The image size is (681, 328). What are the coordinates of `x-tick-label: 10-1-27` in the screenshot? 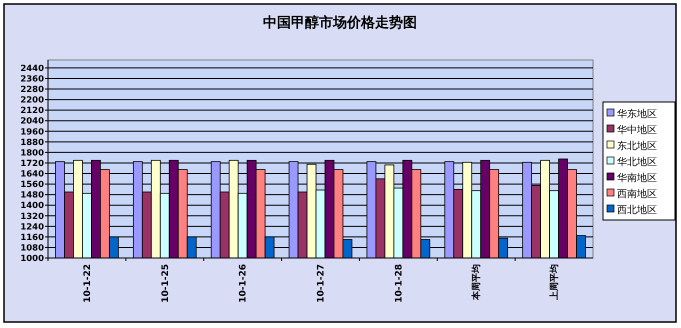 It's located at (321, 283).